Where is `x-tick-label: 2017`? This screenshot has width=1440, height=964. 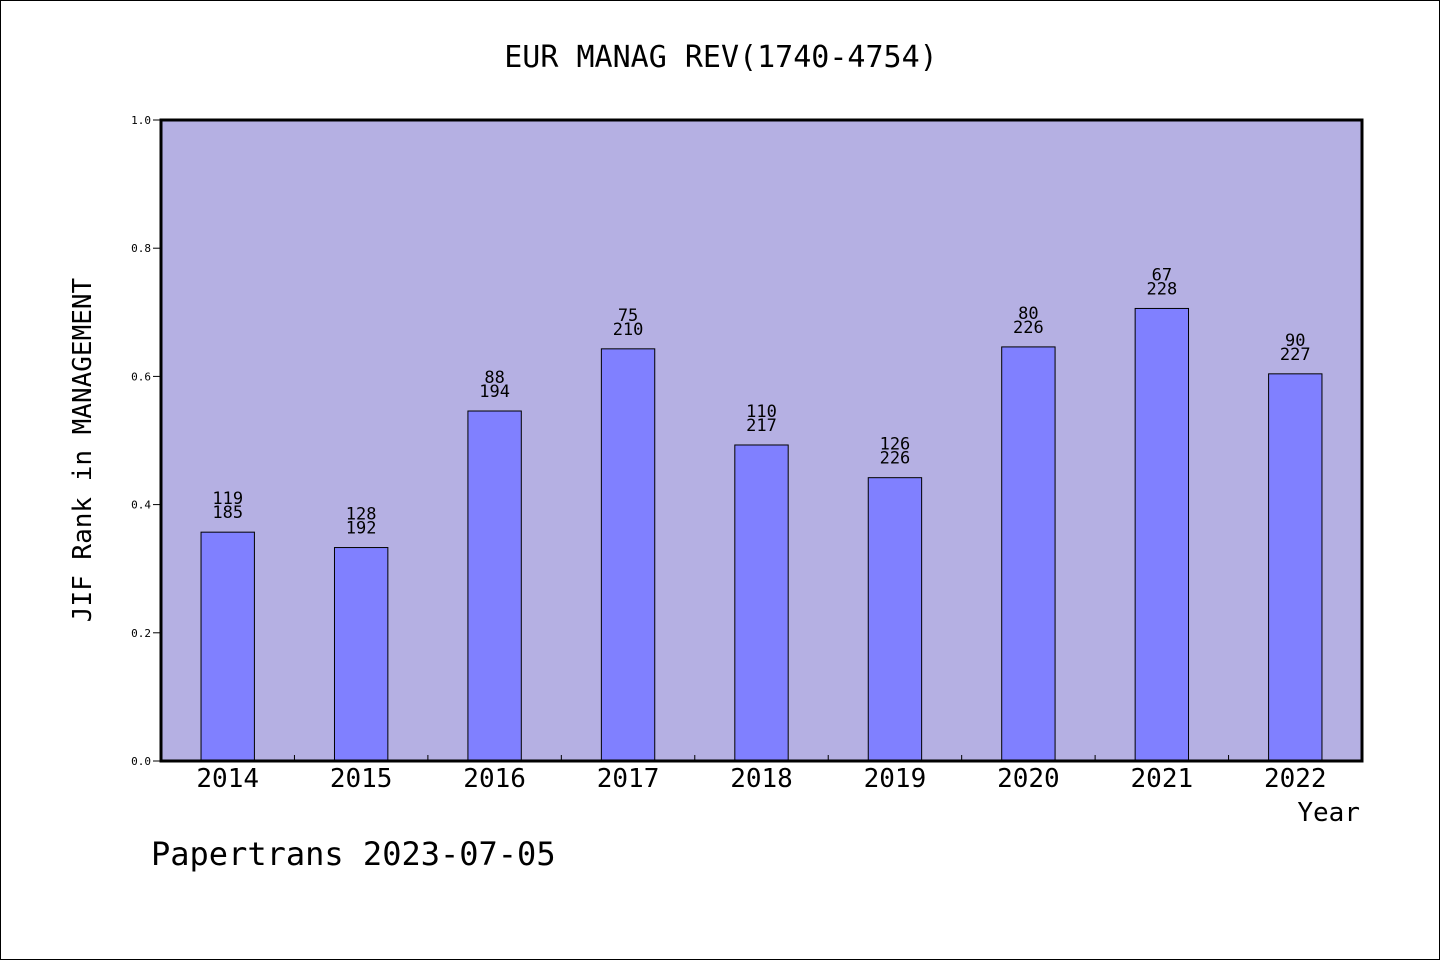 x-tick-label: 2017 is located at coordinates (628, 779).